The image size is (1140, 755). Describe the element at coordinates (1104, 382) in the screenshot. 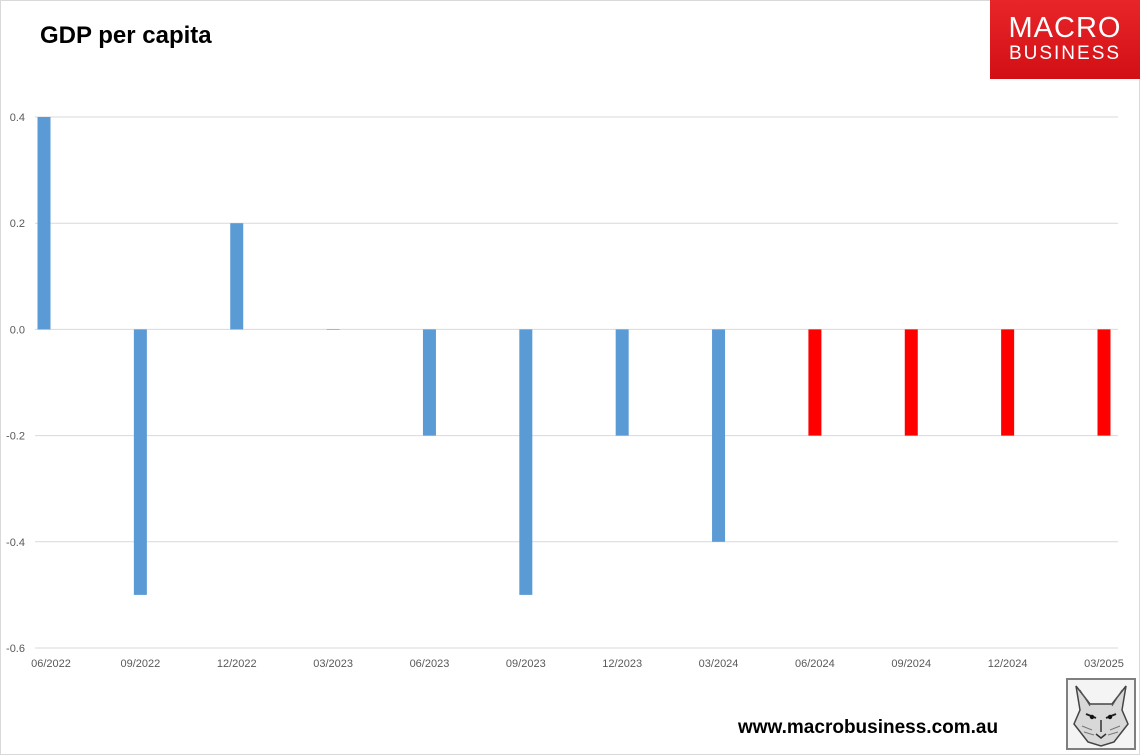

I see `bar-03-2025` at that location.